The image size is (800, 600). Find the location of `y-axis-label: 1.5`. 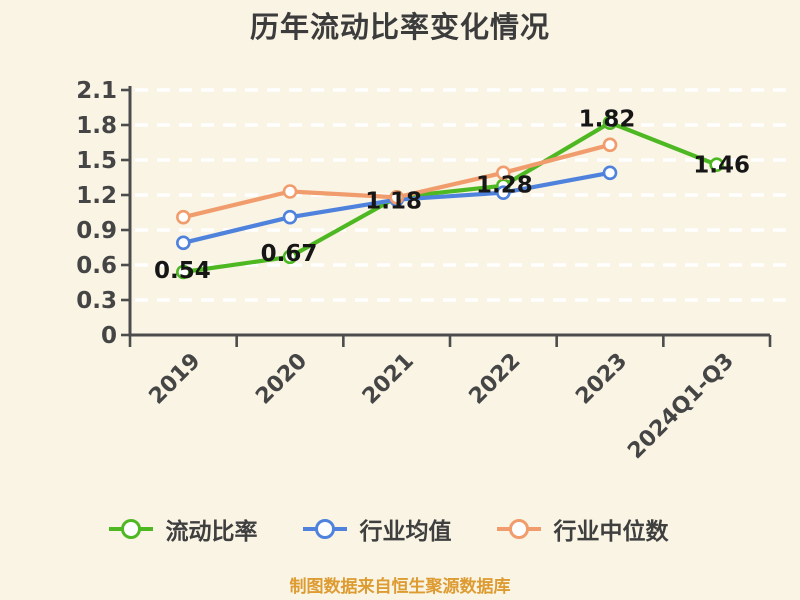

y-axis-label: 1.5 is located at coordinates (96, 161).